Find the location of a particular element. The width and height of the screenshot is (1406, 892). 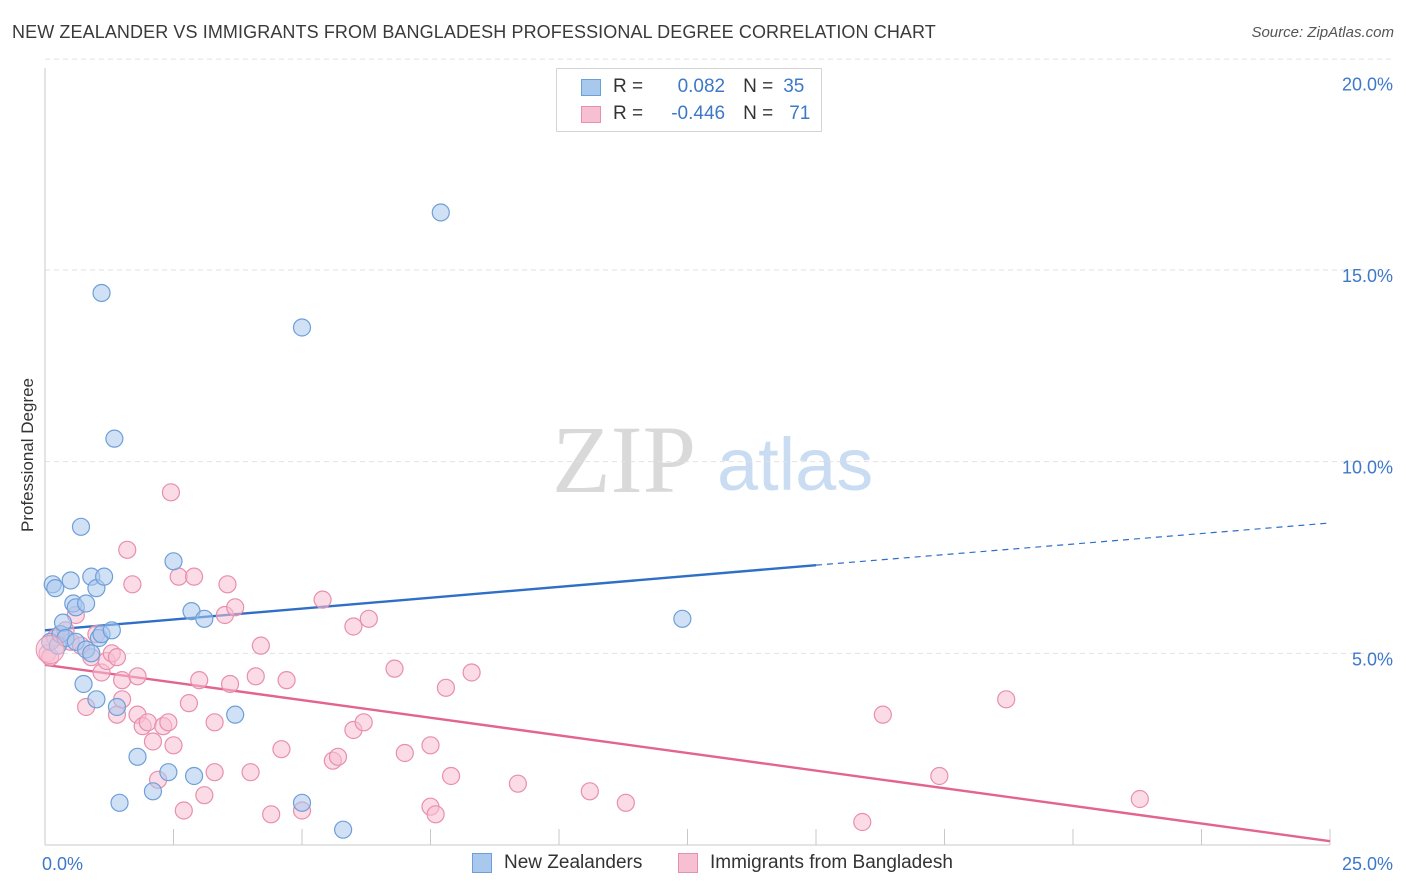

watermark-zip: ZIP is located at coordinates (624, 459).